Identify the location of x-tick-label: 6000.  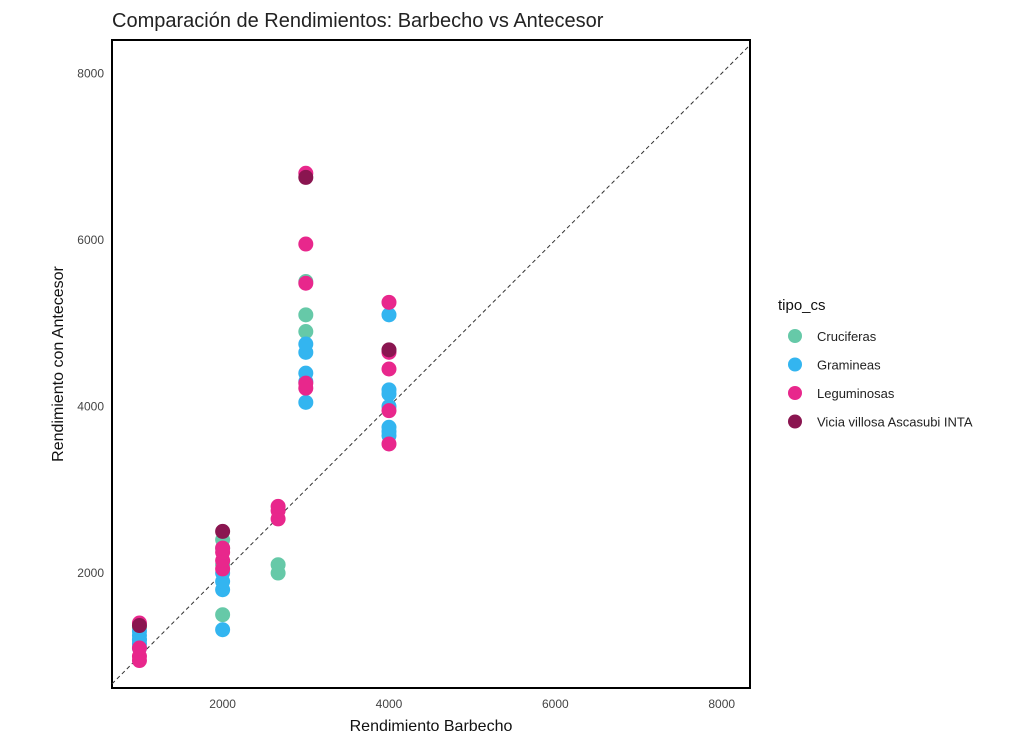
(555, 704).